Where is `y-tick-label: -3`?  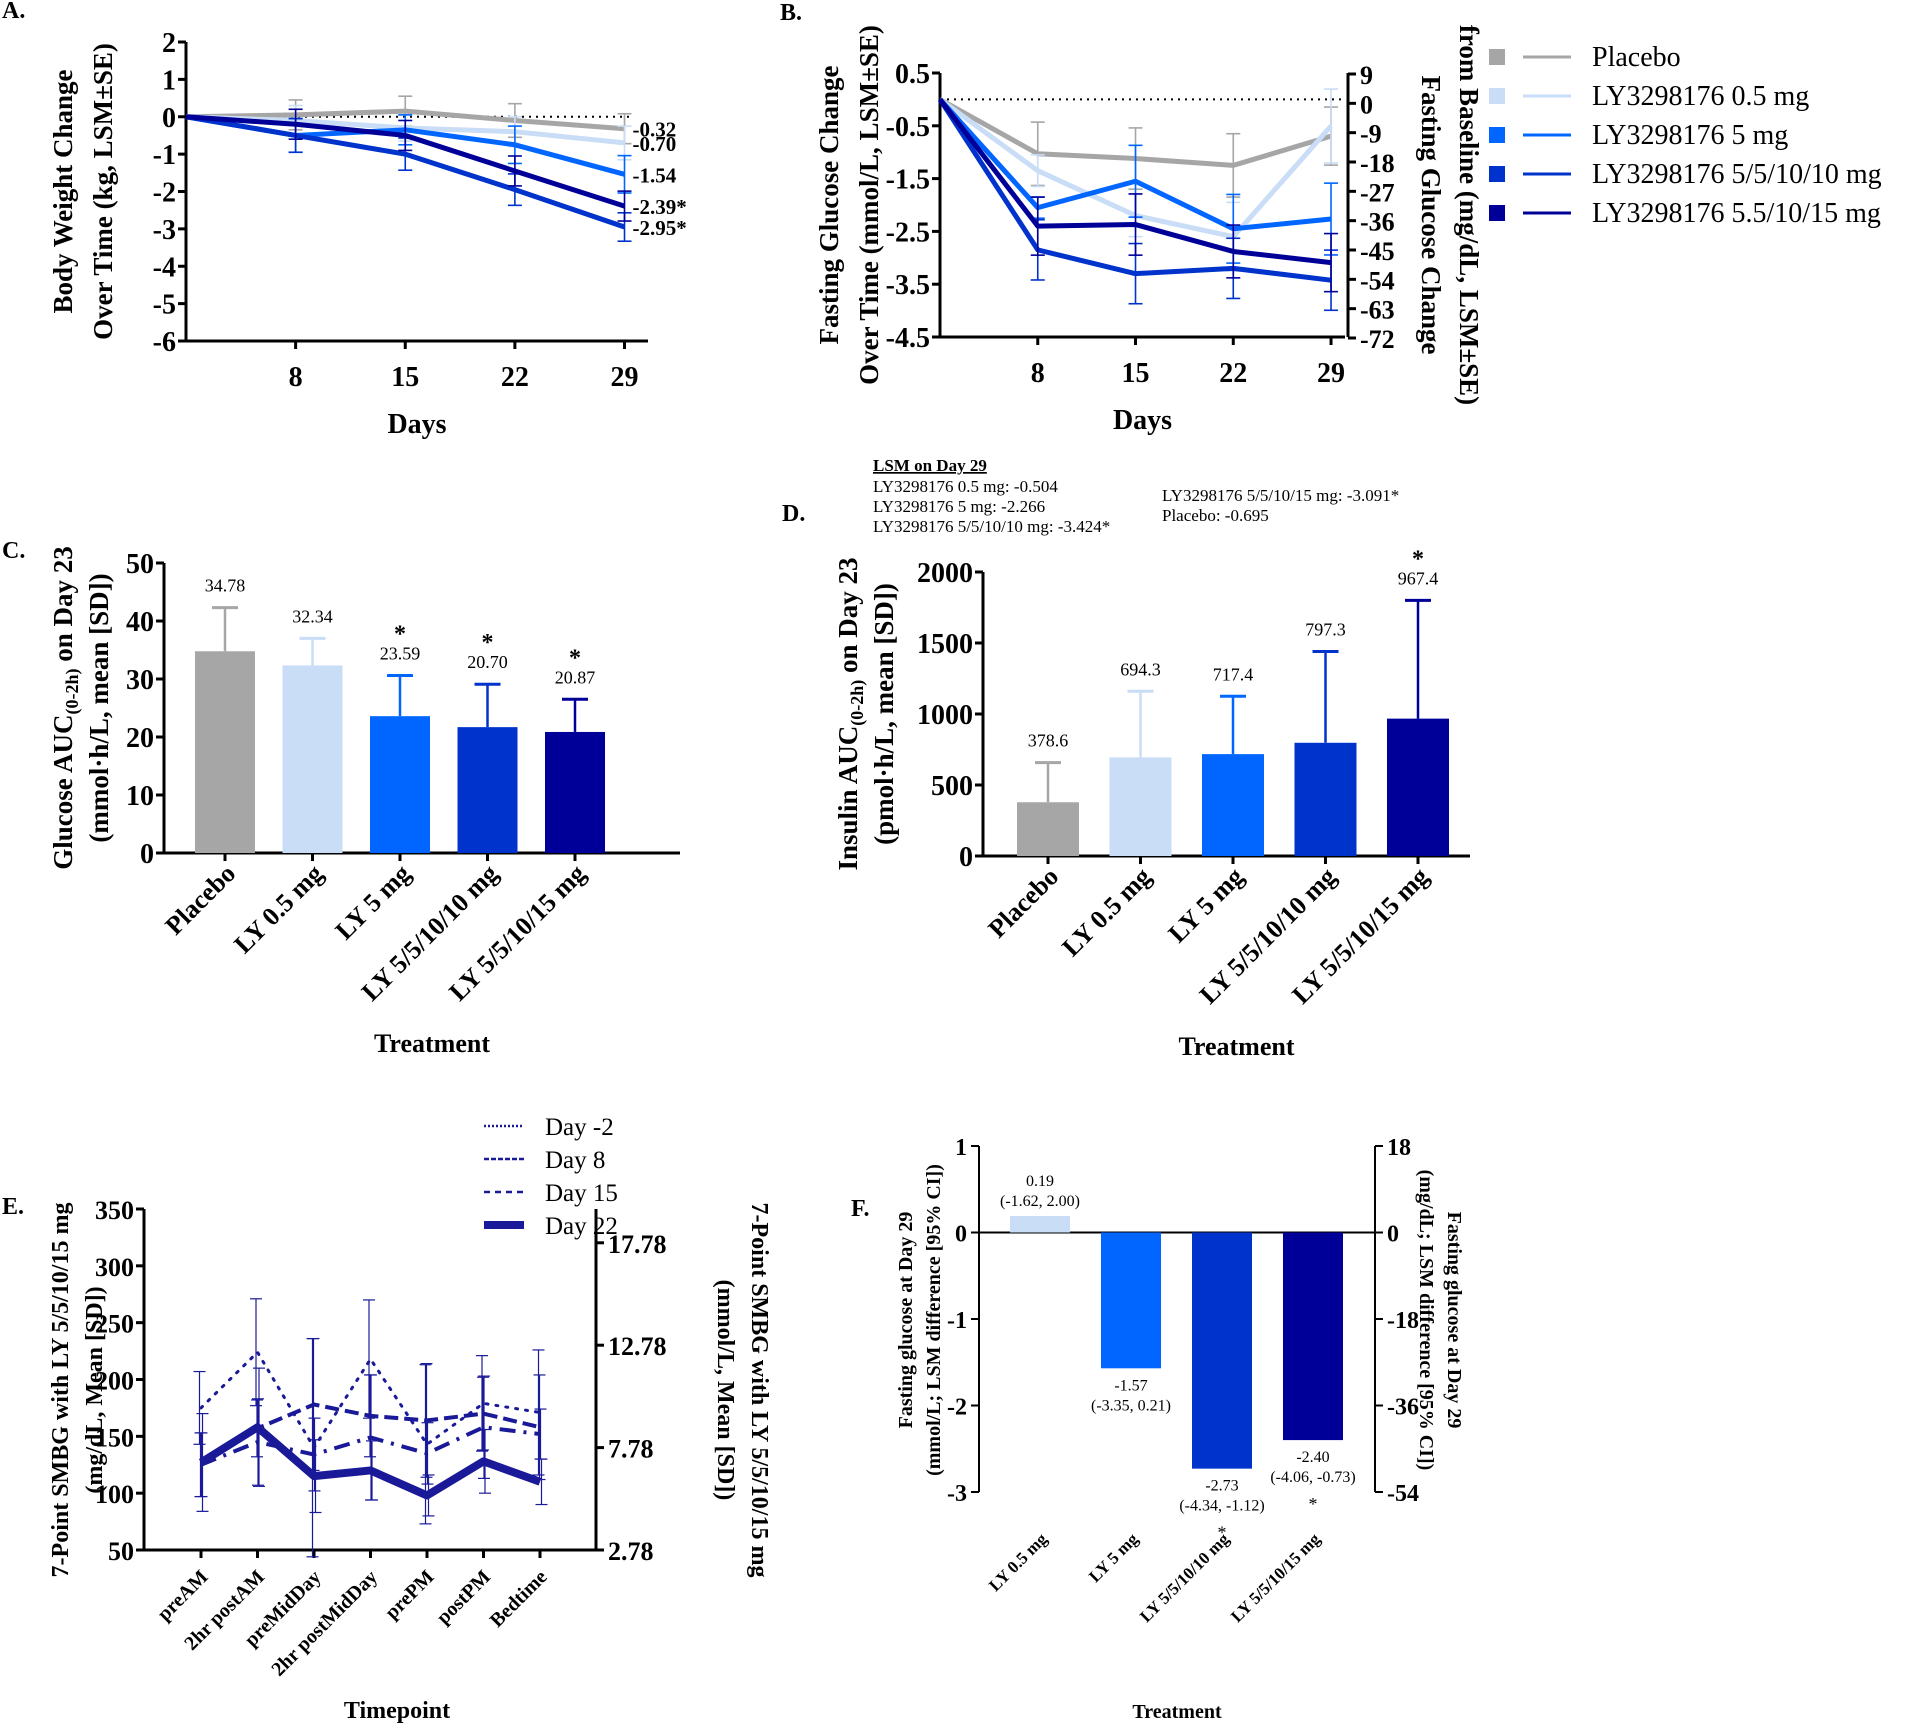
y-tick-label: -3 is located at coordinates (957, 1494).